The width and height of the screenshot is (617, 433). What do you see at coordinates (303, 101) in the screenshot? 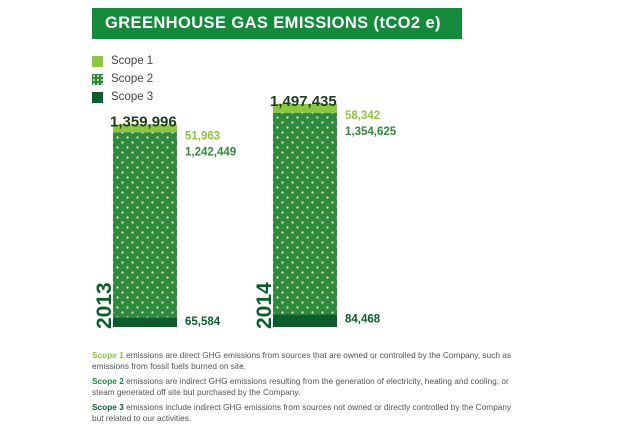
I see `total-label-2014: 1,497,435` at bounding box center [303, 101].